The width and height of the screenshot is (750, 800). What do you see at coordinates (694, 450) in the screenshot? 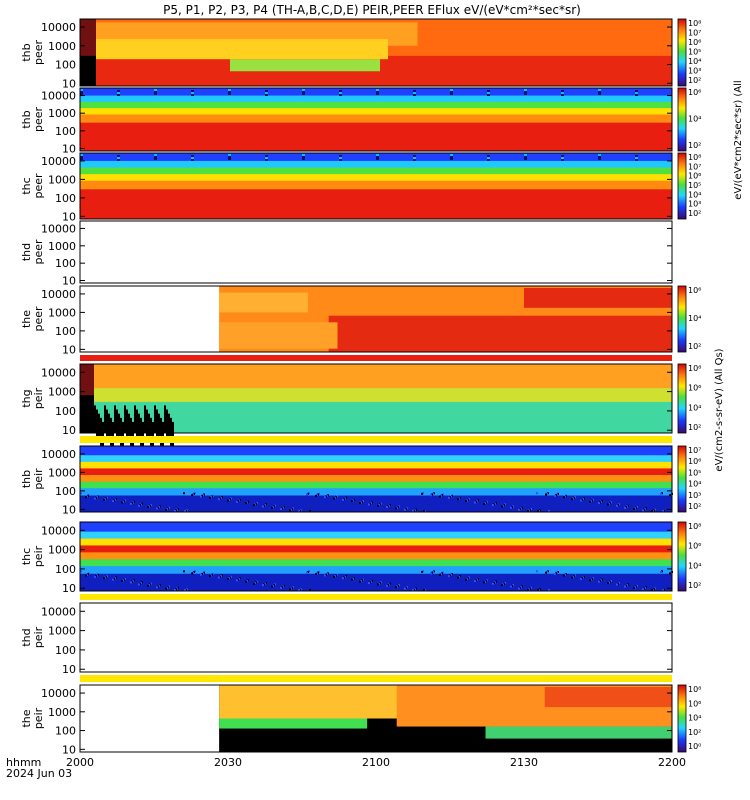
I see `colorbar-tick-label: 10⁷` at bounding box center [694, 450].